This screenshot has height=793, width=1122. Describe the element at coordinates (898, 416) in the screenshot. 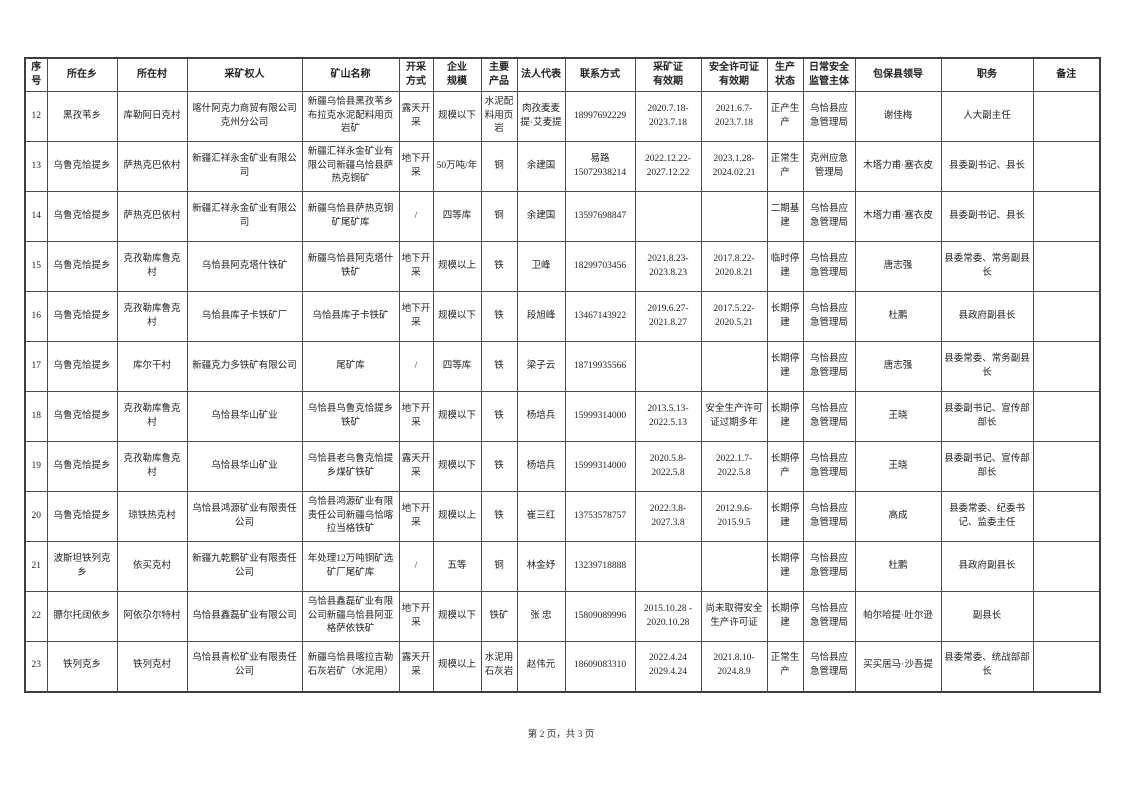

I see `table-cell-bbld: 王晓` at that location.